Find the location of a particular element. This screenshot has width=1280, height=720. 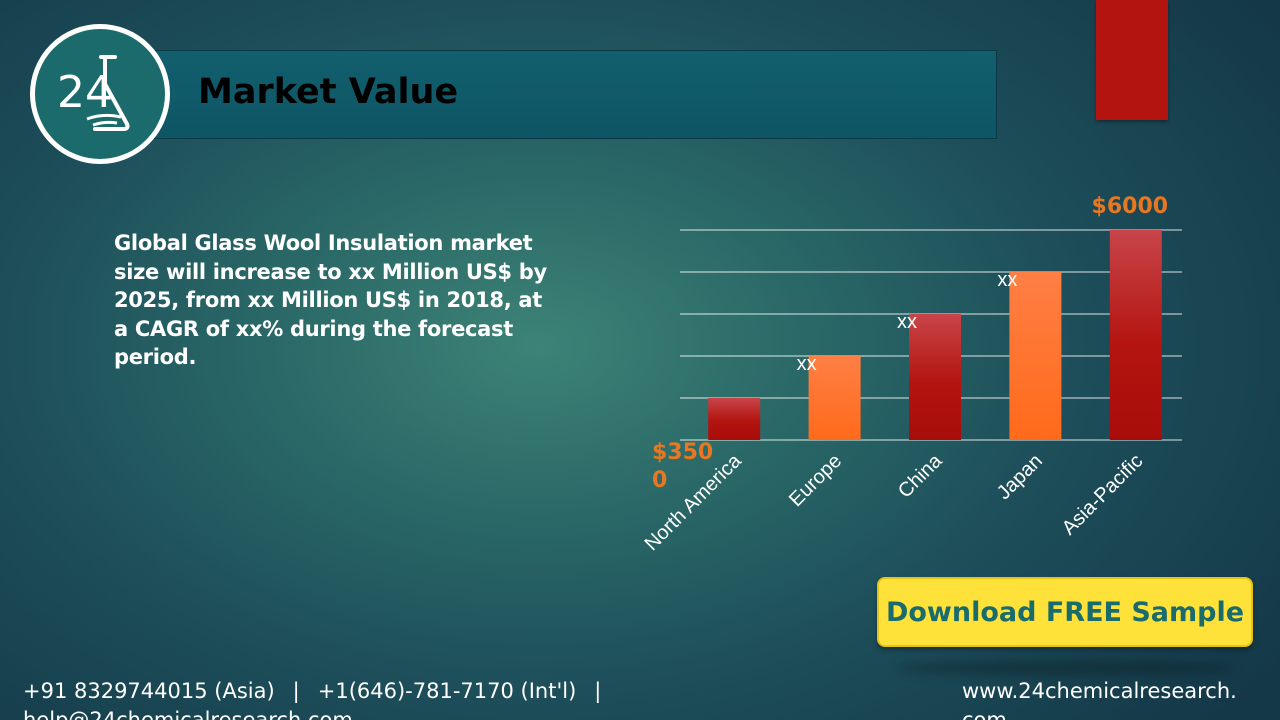

company-logo: 24 is located at coordinates (100, 94).